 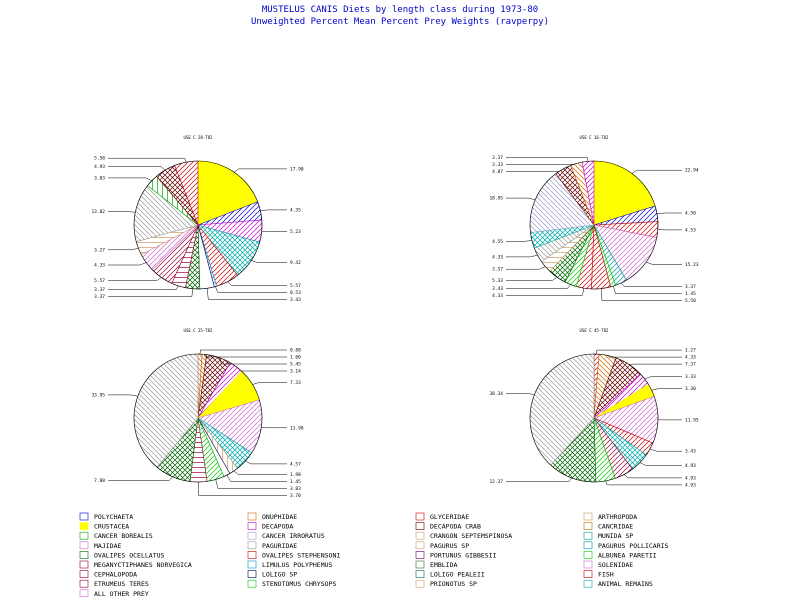 I want to click on legend-item-paguridae: PAGURIDAE, so click(x=272, y=545).